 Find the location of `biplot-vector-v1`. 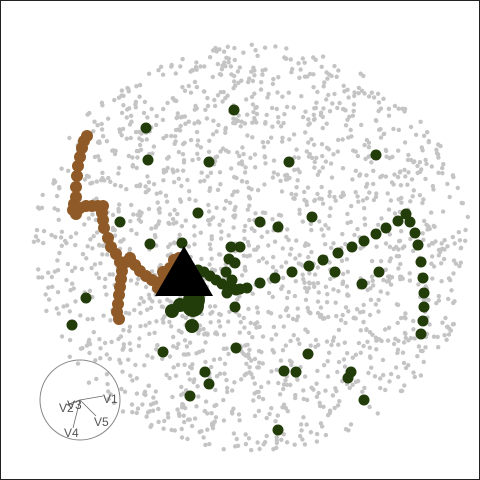

biplot-vector-v1 is located at coordinates (91, 398).